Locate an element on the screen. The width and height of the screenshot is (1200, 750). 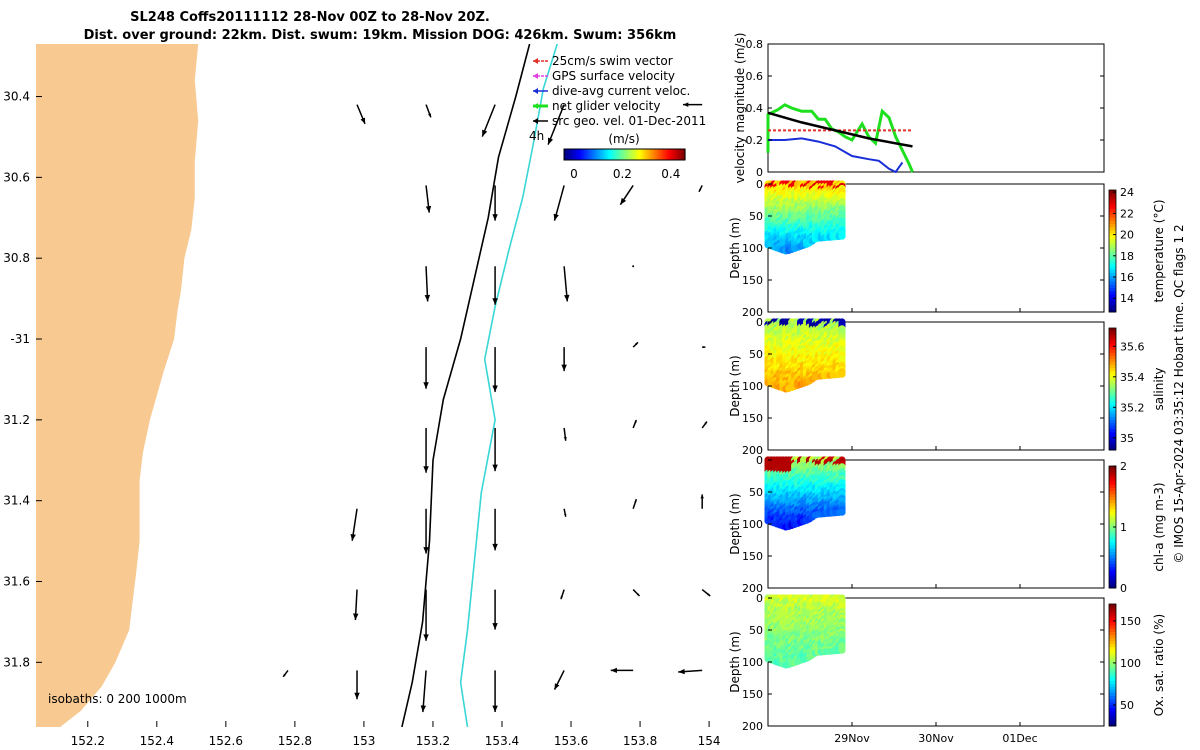
duration-annotation: 4h is located at coordinates (536, 136).